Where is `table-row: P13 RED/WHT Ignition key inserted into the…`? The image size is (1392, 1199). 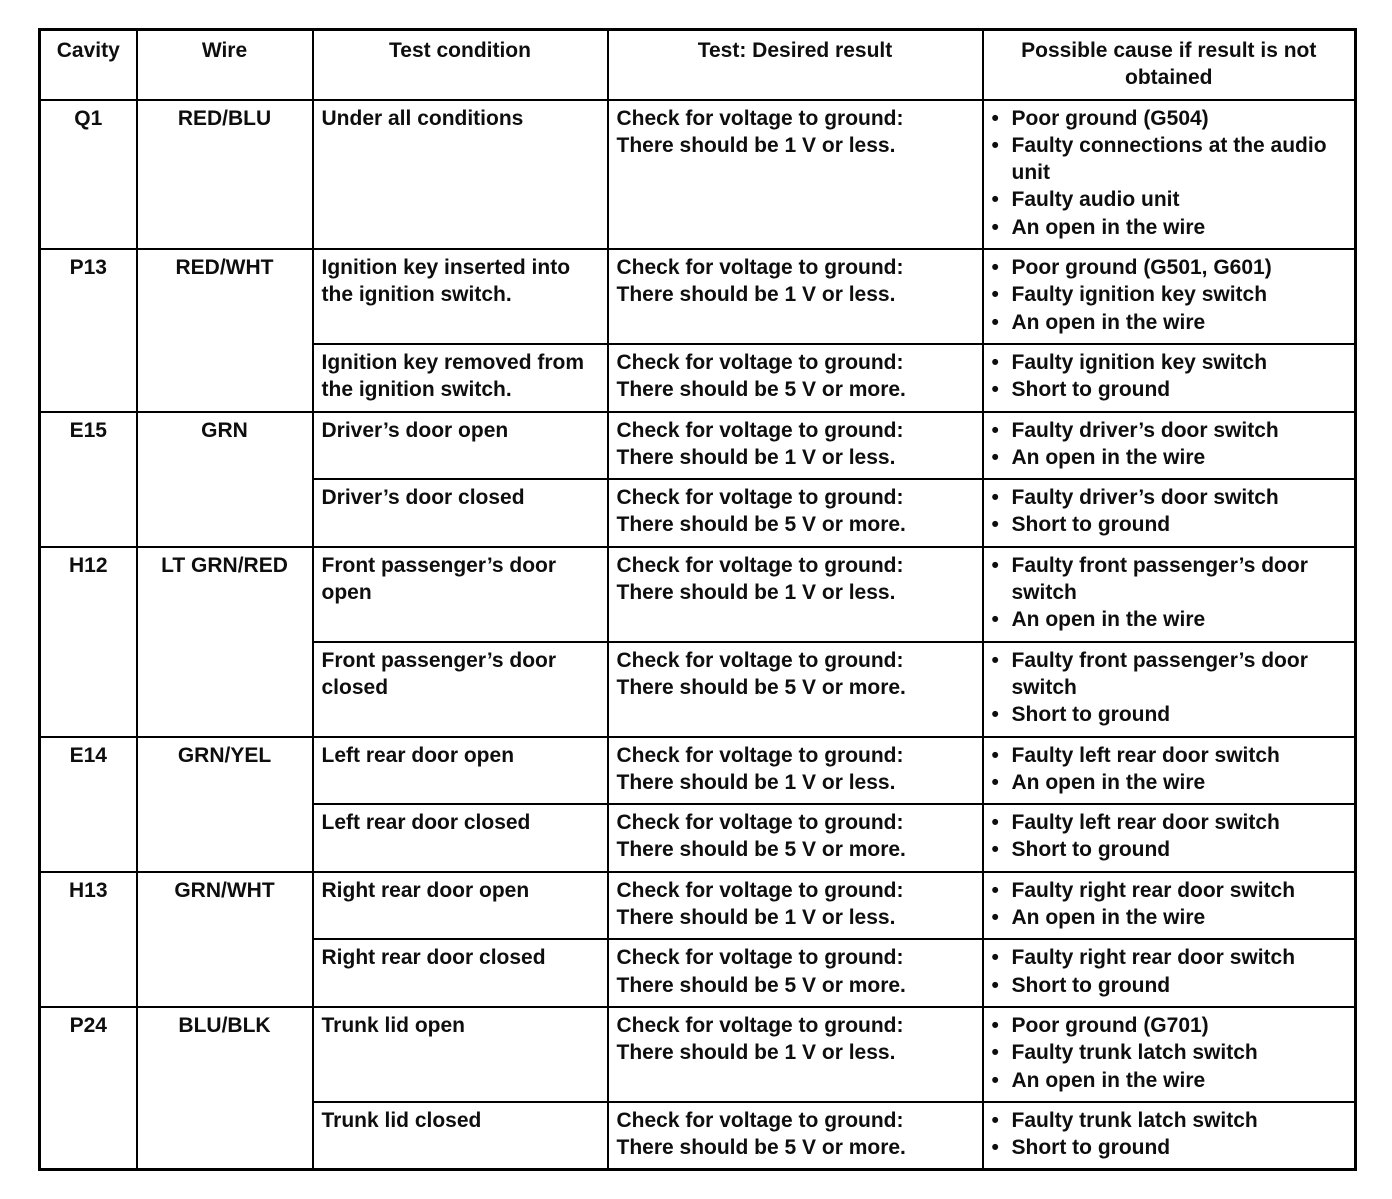 table-row: P13 RED/WHT Ignition key inserted into the… is located at coordinates (697, 330).